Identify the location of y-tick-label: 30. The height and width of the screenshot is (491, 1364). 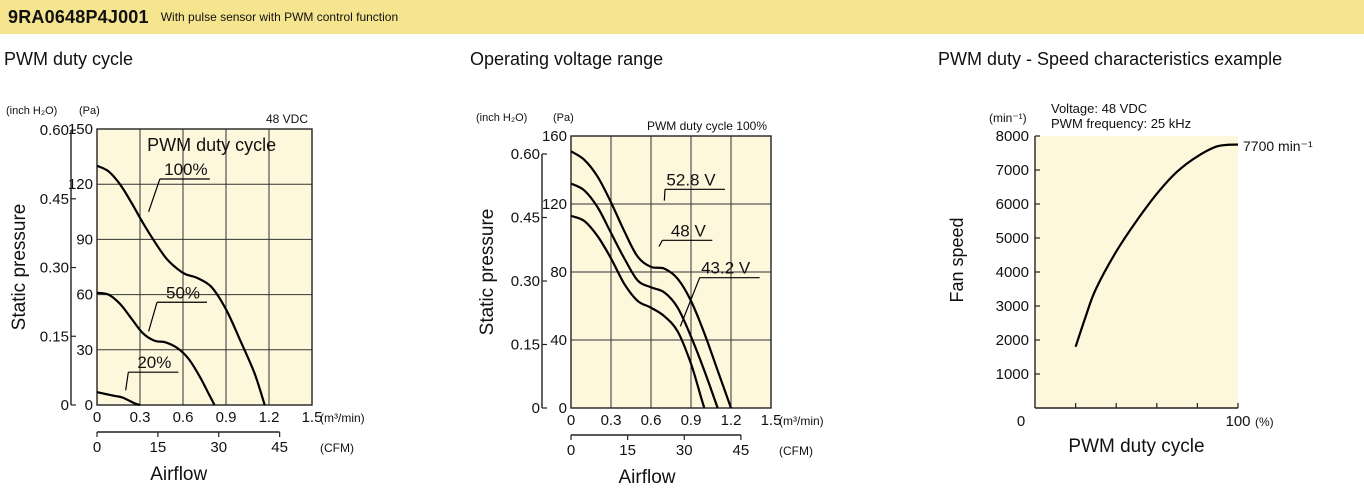
(84, 350).